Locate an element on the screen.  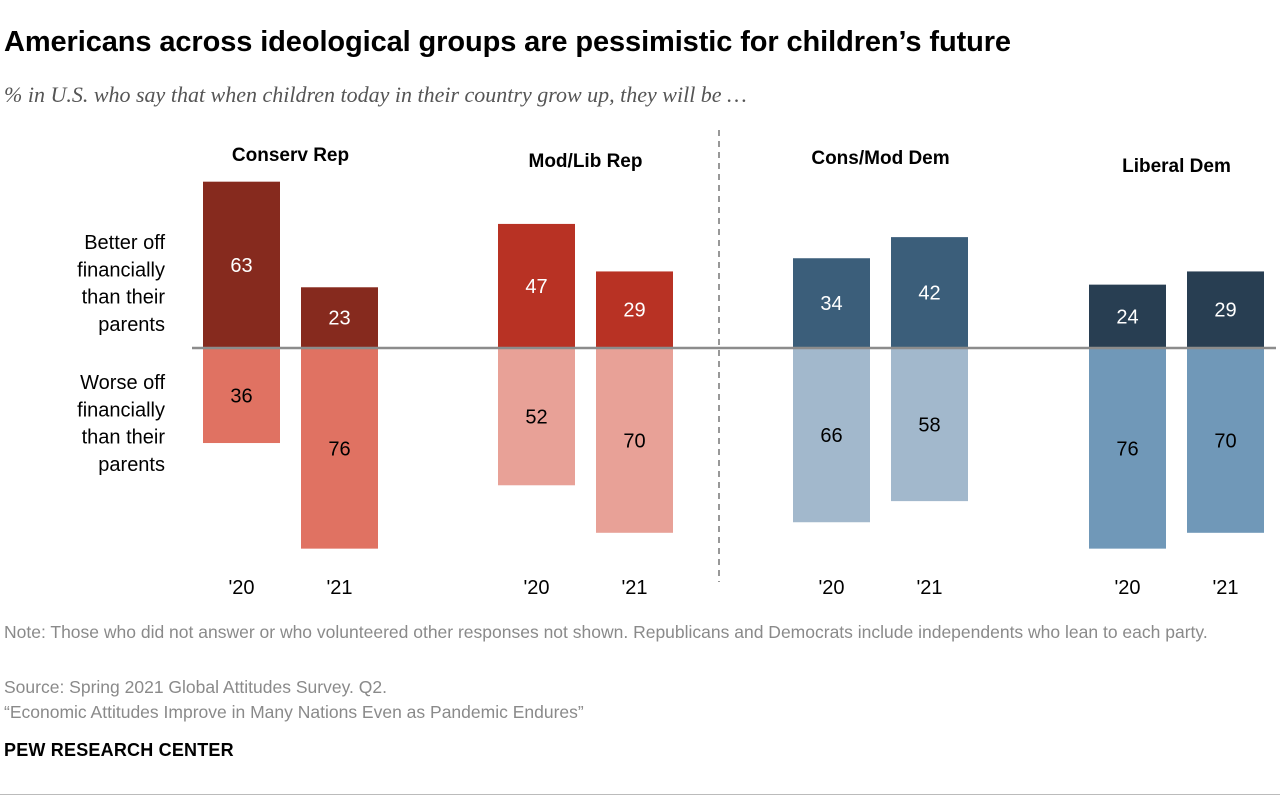
data-label-better: 42 is located at coordinates (929, 294).